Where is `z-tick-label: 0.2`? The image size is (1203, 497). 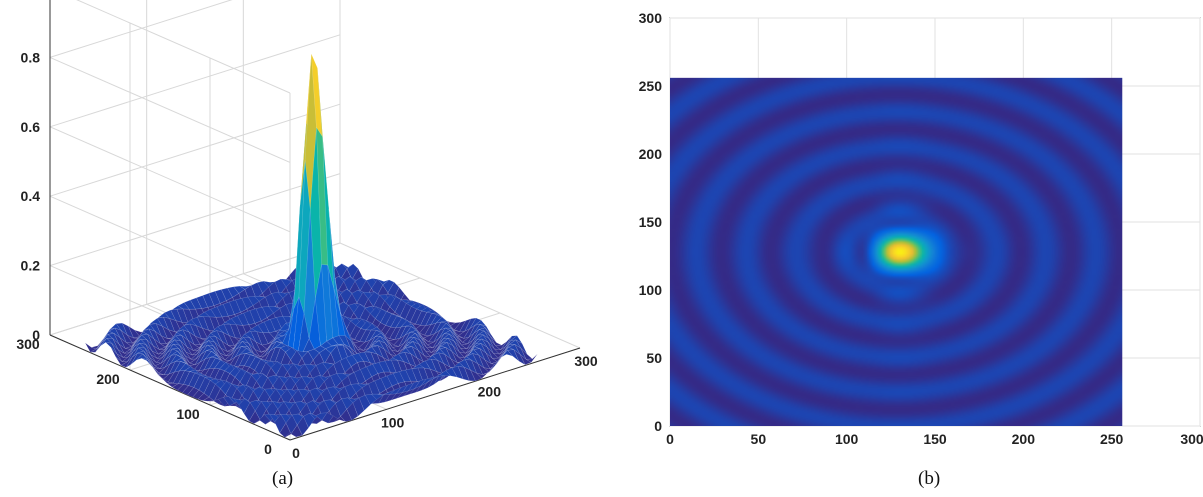 z-tick-label: 0.2 is located at coordinates (31, 266).